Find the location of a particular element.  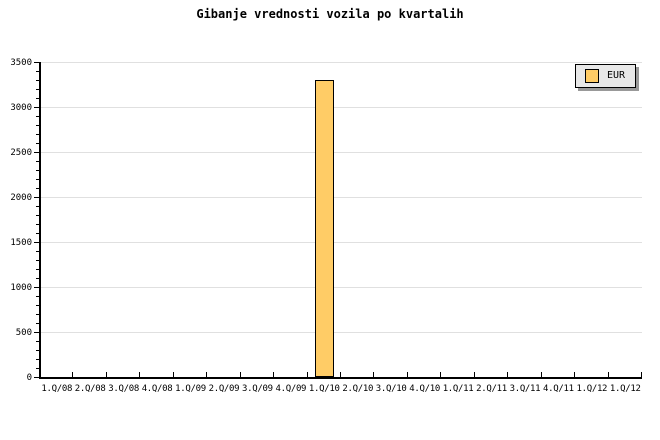

legend-swatch-eur is located at coordinates (592, 76).